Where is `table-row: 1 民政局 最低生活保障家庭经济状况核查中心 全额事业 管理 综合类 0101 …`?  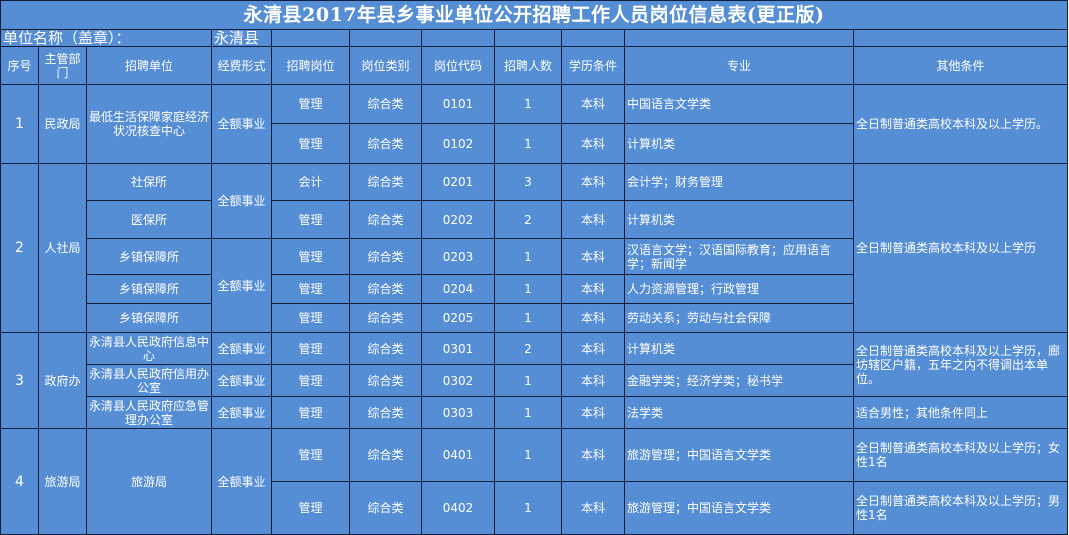
table-row: 1 民政局 最低生活保障家庭经济状况核查中心 全额事业 管理 综合类 0101 … is located at coordinates (534, 124).